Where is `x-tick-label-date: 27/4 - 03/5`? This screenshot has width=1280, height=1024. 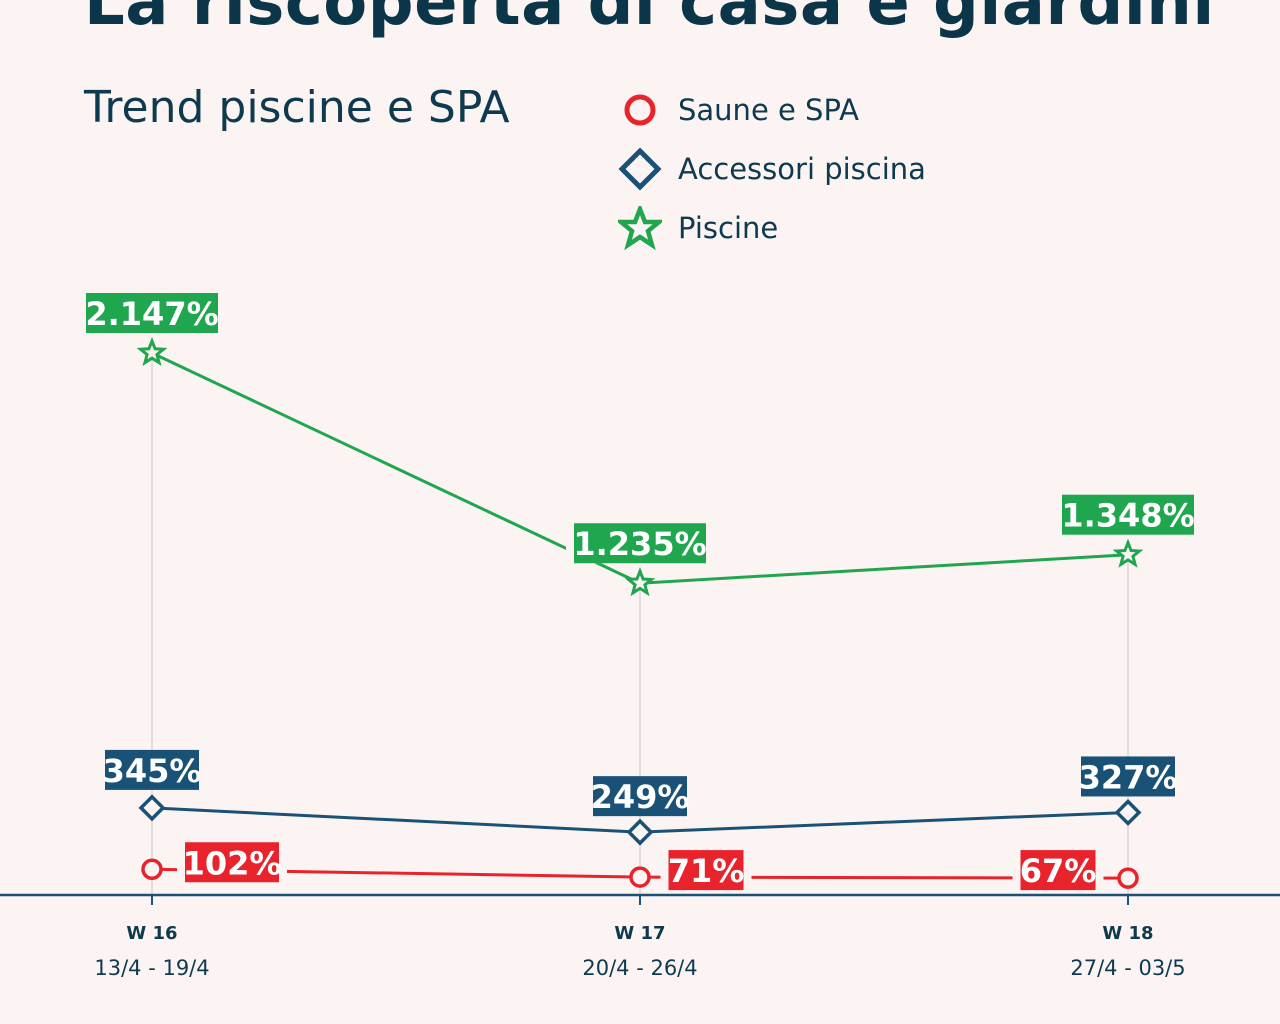 x-tick-label-date: 27/4 - 03/5 is located at coordinates (1127, 968).